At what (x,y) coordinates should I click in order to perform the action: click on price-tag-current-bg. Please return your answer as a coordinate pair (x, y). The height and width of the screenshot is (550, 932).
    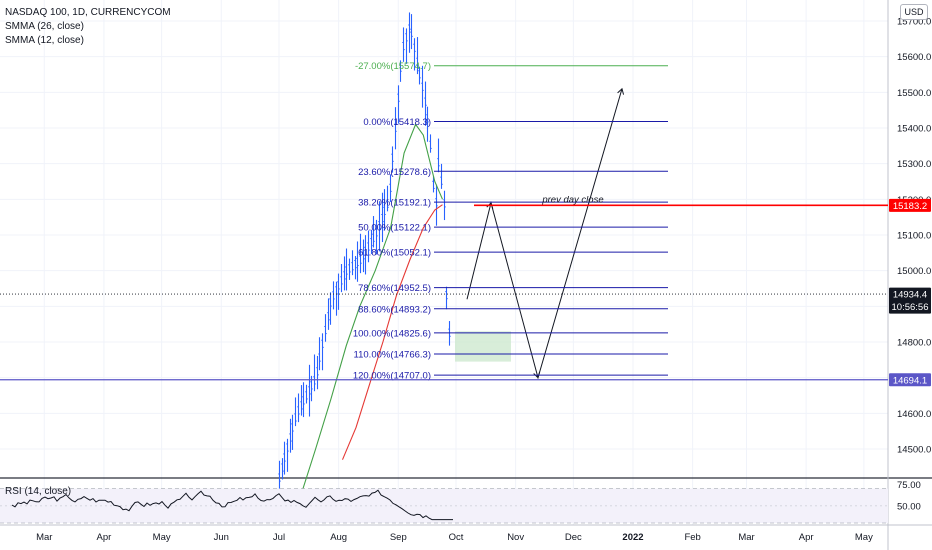
    Looking at the image, I should click on (910, 300).